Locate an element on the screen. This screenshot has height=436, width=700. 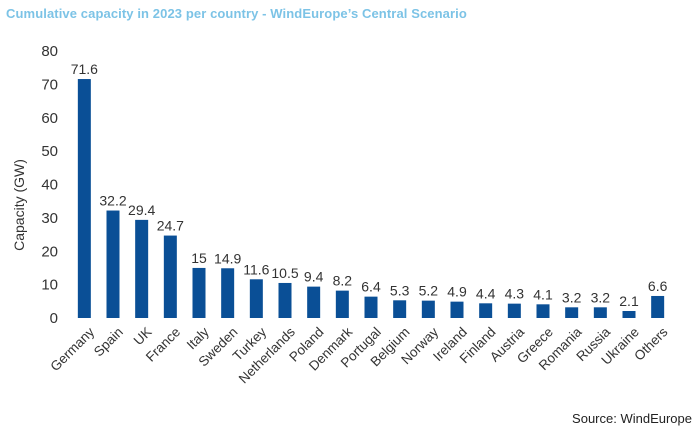
source-note: Source: WindEurope is located at coordinates (632, 418).